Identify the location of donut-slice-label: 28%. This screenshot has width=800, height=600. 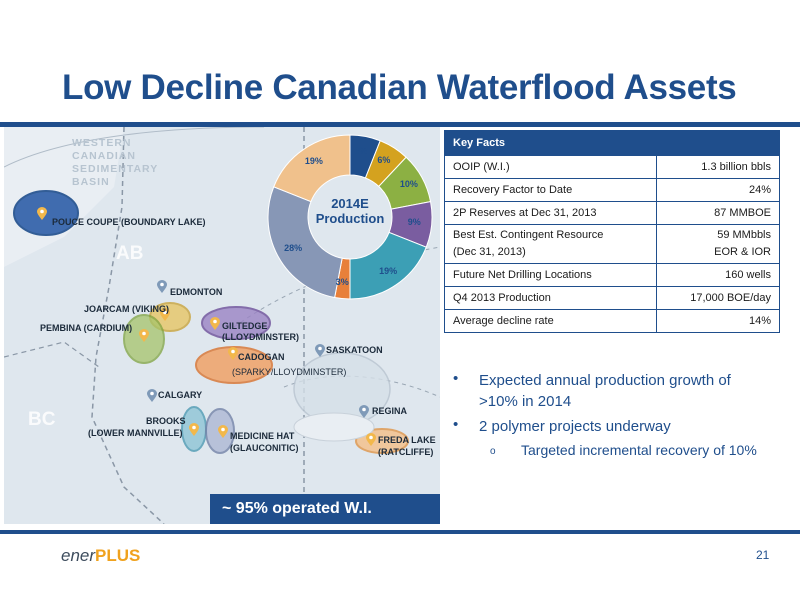
(293, 247).